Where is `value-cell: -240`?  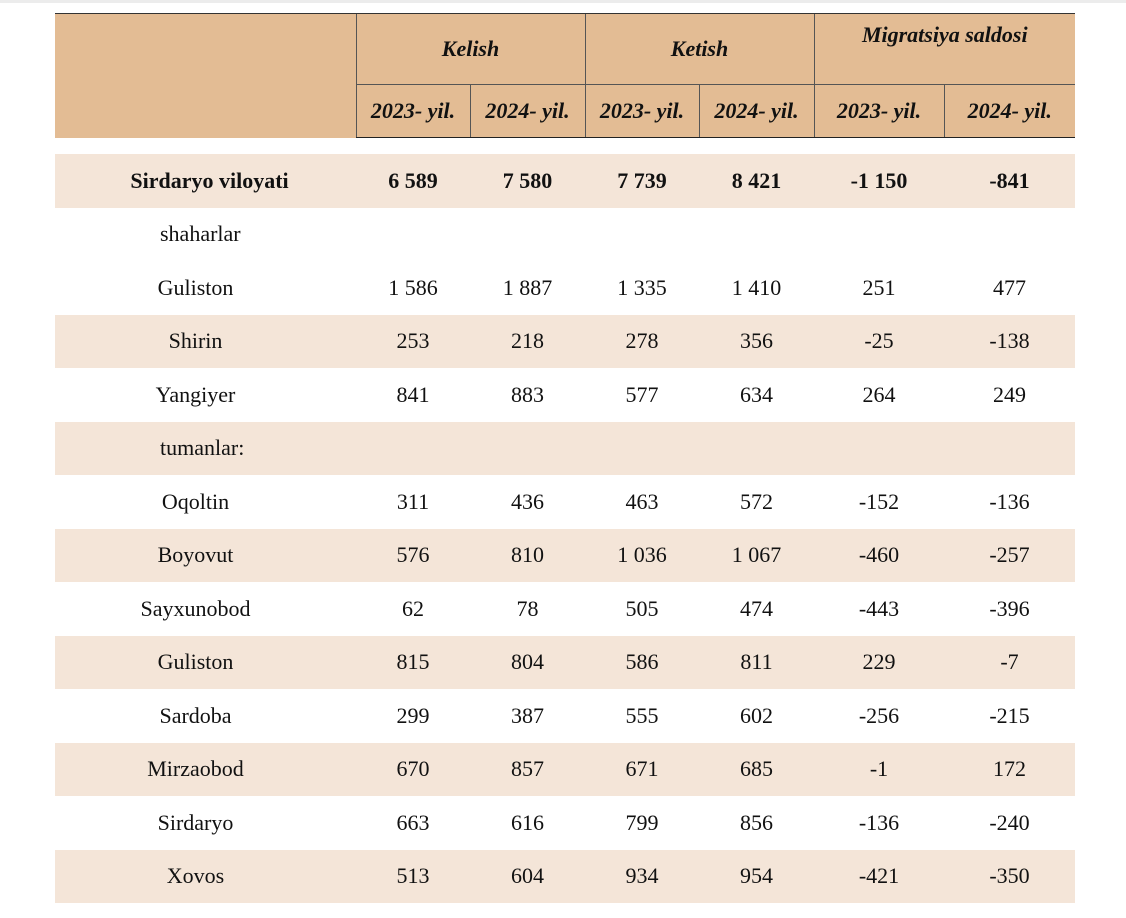 value-cell: -240 is located at coordinates (1009, 822).